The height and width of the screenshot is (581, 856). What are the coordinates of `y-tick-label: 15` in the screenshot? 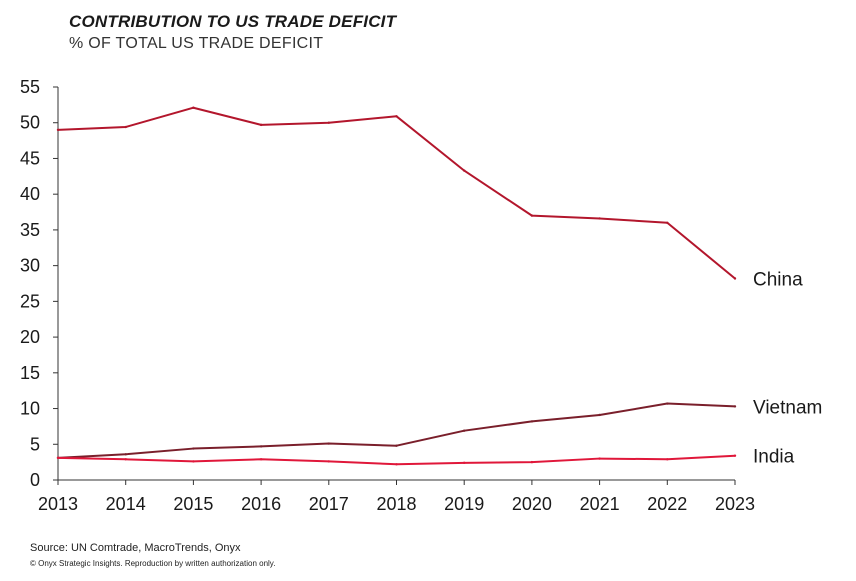 It's located at (30, 373).